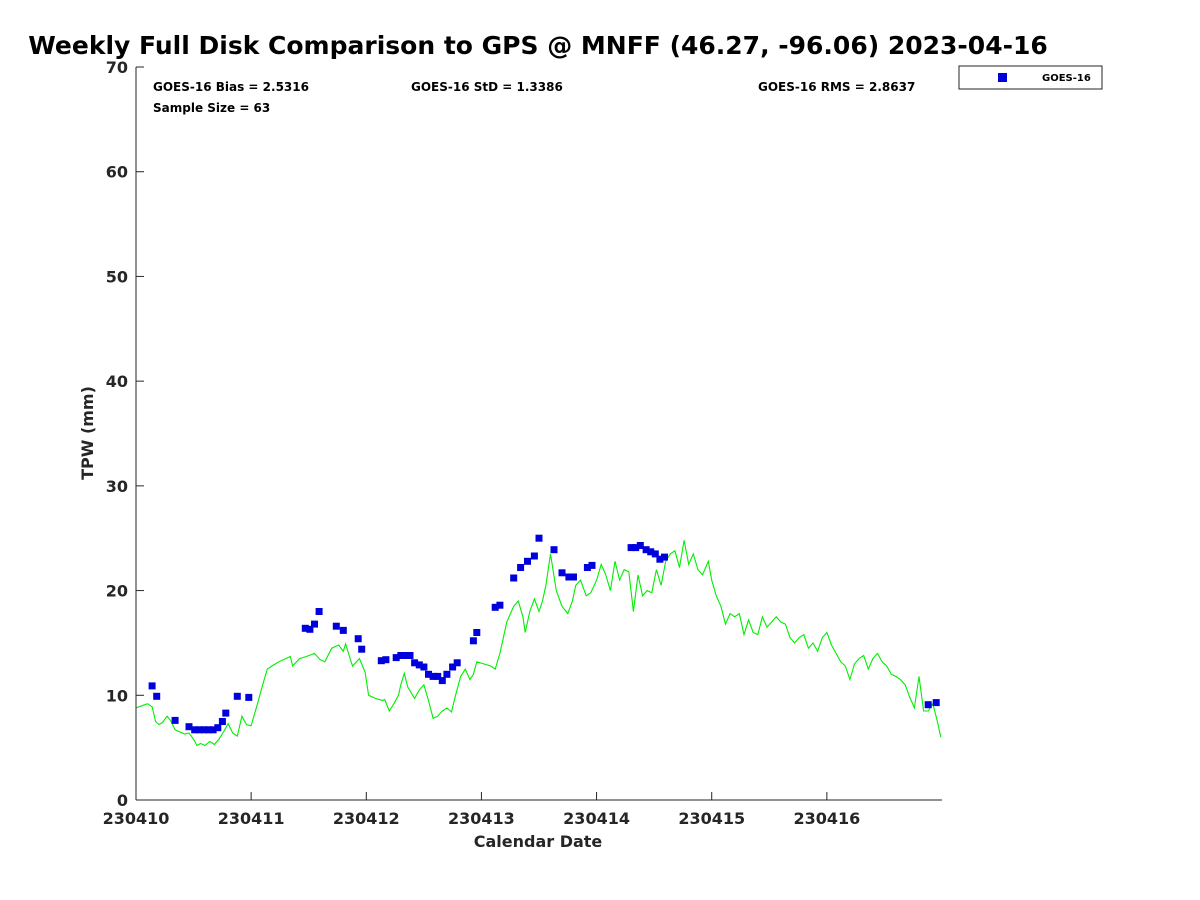 The image size is (1200, 900). Describe the element at coordinates (117, 695) in the screenshot. I see `y-tick-label: 10` at that location.